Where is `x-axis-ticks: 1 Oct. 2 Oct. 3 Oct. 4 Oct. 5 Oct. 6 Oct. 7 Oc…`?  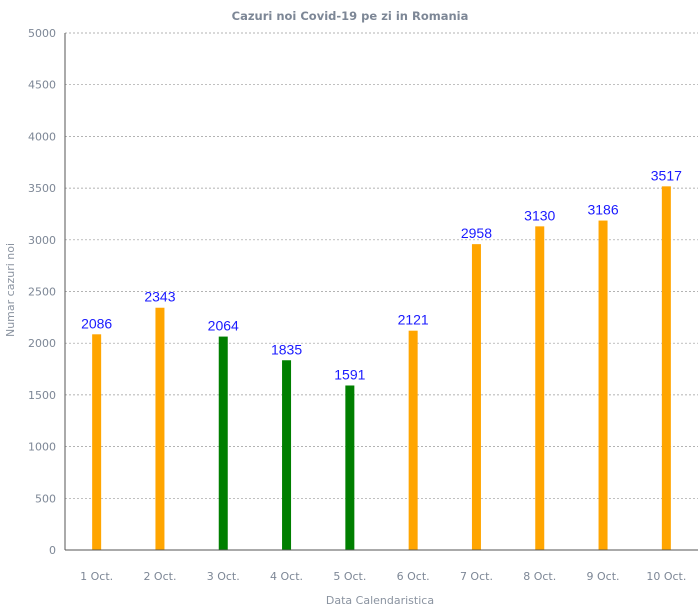
x-axis-ticks: 1 Oct. 2 Oct. 3 Oct. 4 Oct. 5 Oct. 6 Oct. 7 Oc… is located at coordinates (383, 576).